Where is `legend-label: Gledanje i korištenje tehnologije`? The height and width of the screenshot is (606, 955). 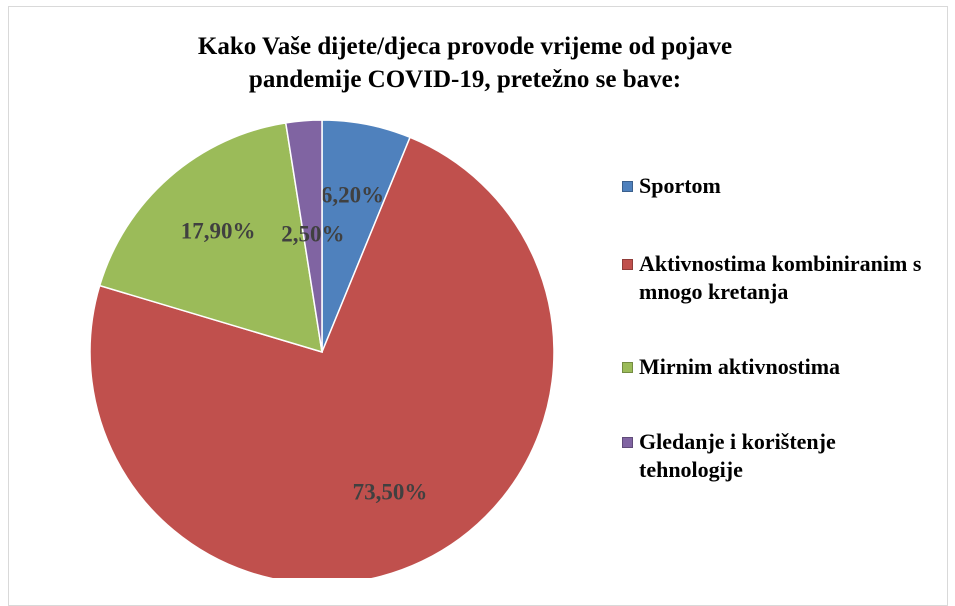
legend-label: Gledanje i korištenje tehnologije is located at coordinates (737, 455).